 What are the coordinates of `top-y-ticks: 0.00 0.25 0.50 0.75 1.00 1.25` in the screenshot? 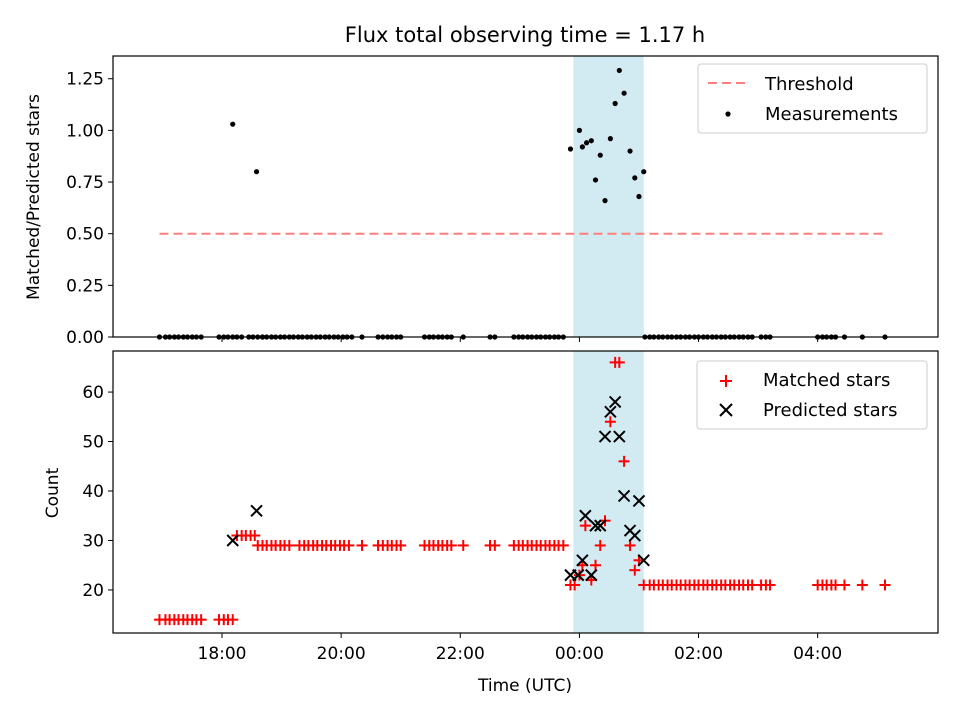 It's located at (89, 209).